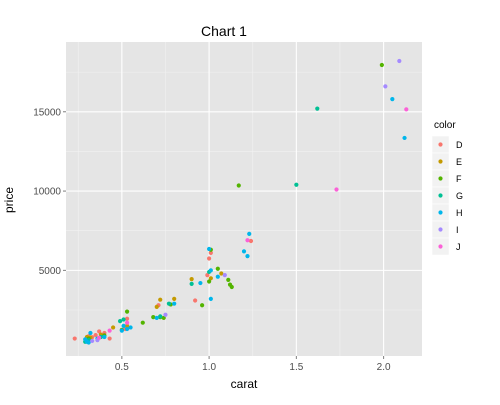  What do you see at coordinates (459, 145) in the screenshot?
I see `legend-label: D` at bounding box center [459, 145].